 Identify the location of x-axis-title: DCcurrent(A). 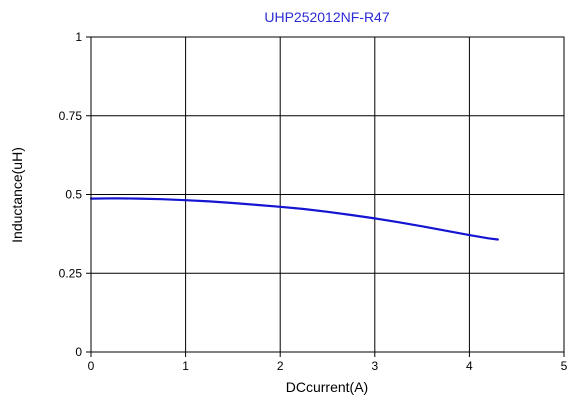
(327, 387).